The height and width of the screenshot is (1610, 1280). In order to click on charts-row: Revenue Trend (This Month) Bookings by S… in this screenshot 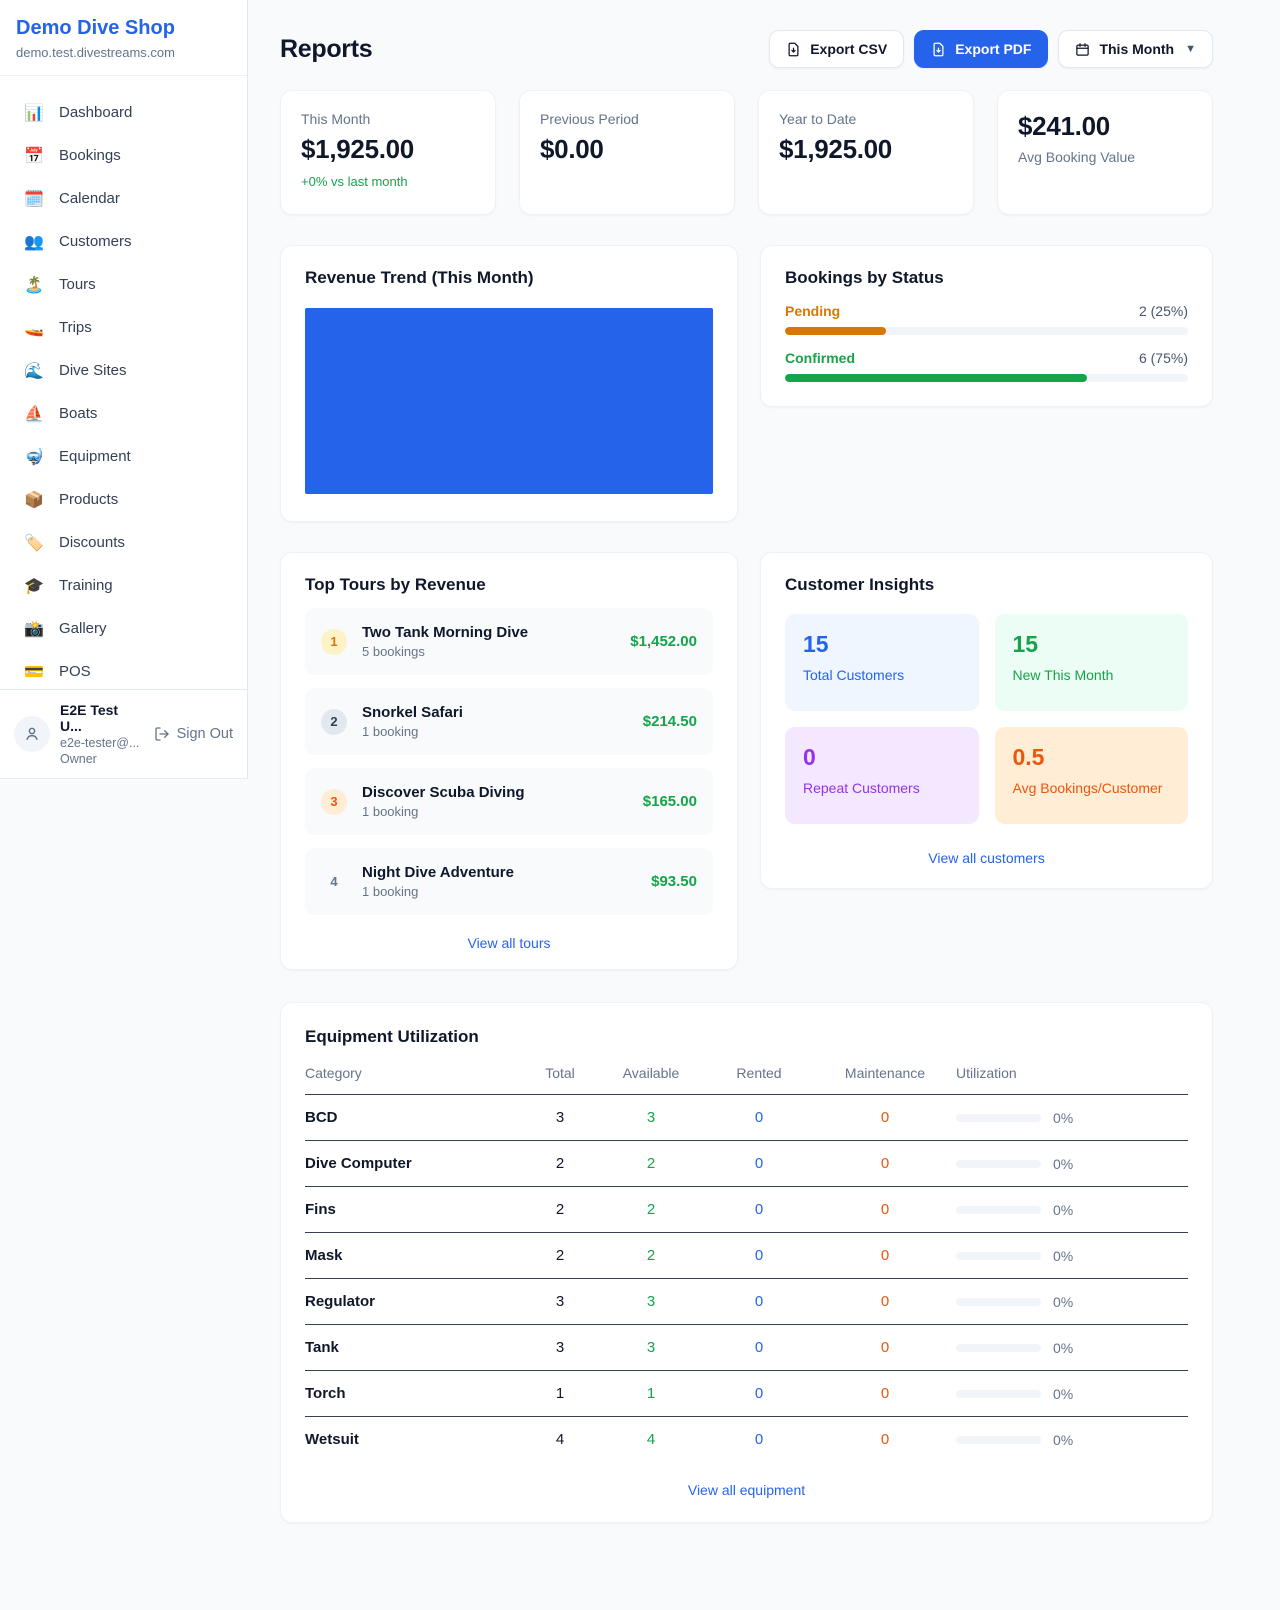, I will do `click(746, 383)`.